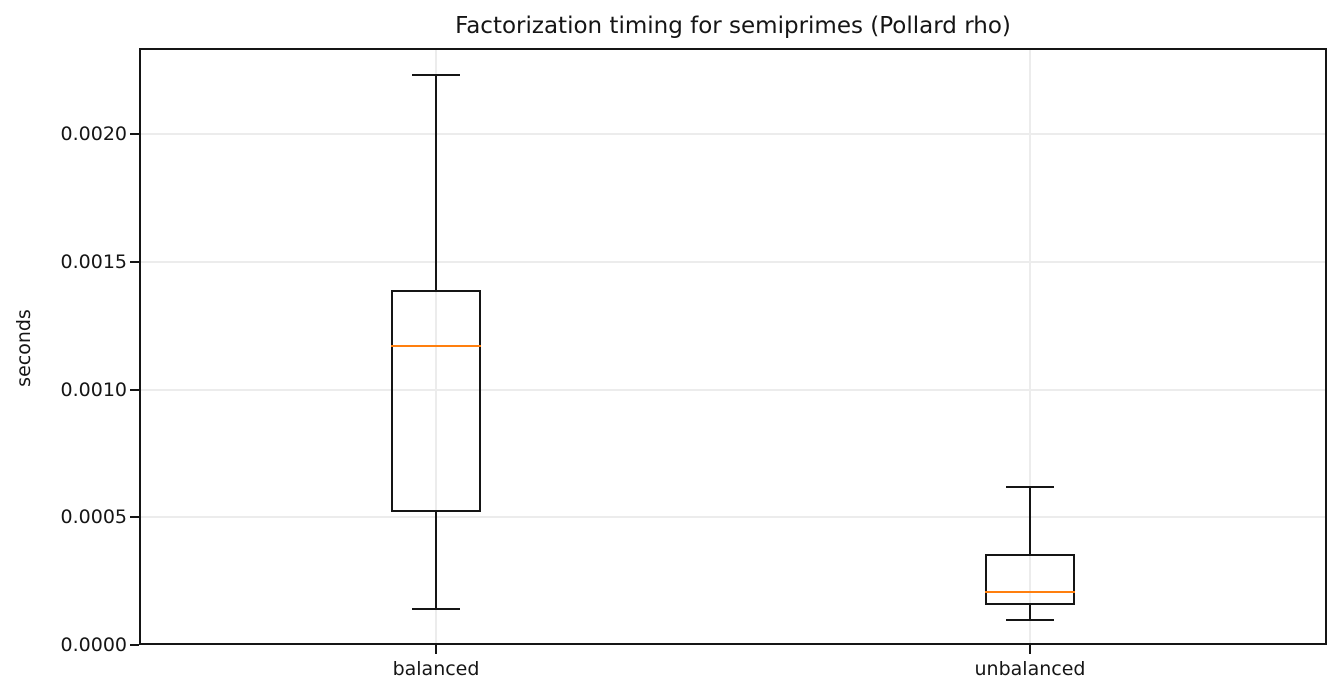 The image size is (1342, 699). I want to click on y-tick-label: 0.0010, so click(93, 389).